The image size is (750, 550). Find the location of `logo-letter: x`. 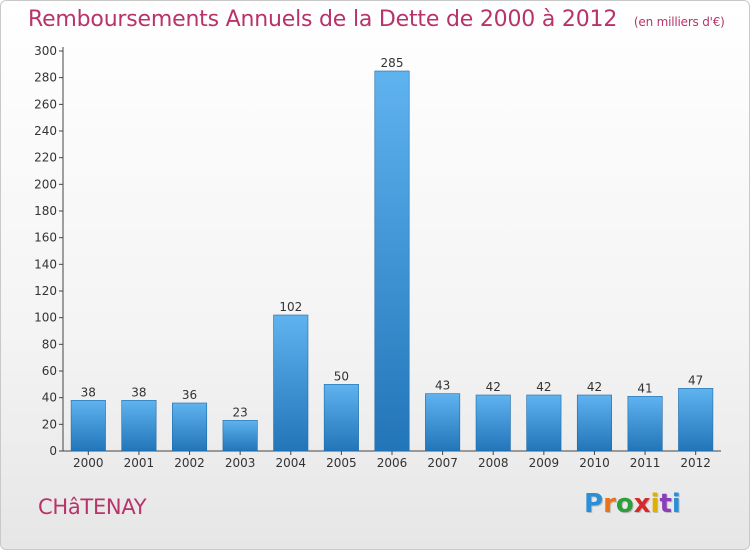

logo-letter: x is located at coordinates (642, 504).